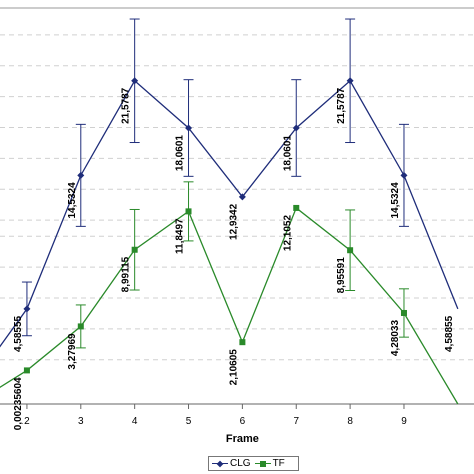 This screenshot has height=474, width=474. Describe the element at coordinates (126, 274) in the screenshot. I see `data-label: 8,99115` at that location.